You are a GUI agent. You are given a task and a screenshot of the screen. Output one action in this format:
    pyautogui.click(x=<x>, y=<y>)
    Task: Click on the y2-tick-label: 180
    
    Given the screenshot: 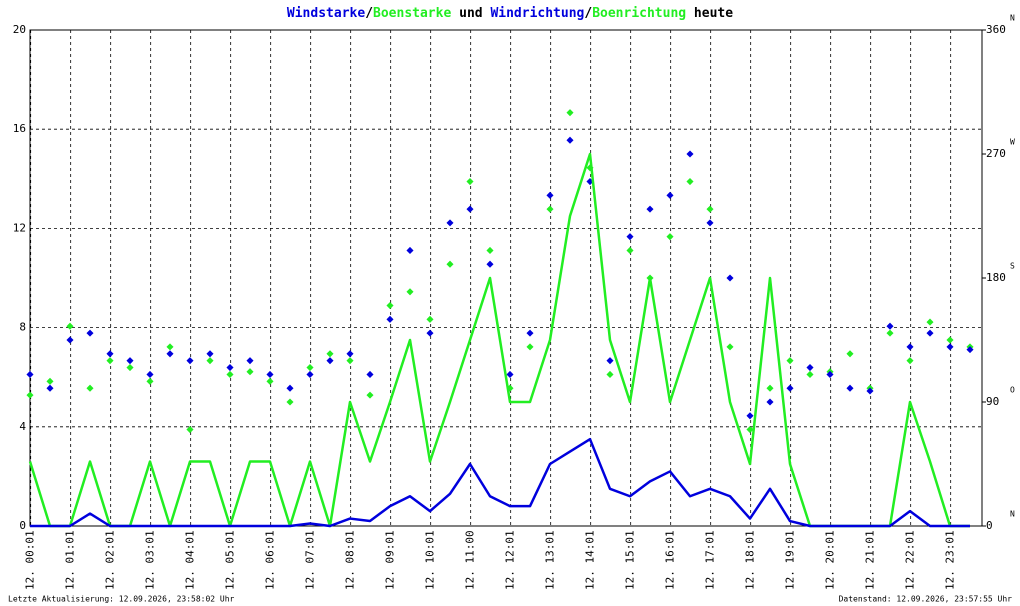 What is the action you would take?
    pyautogui.click(x=996, y=277)
    